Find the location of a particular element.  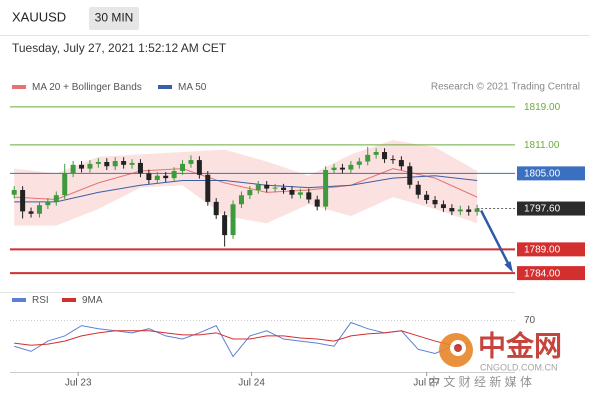

legend-label: 9MA is located at coordinates (92, 300).